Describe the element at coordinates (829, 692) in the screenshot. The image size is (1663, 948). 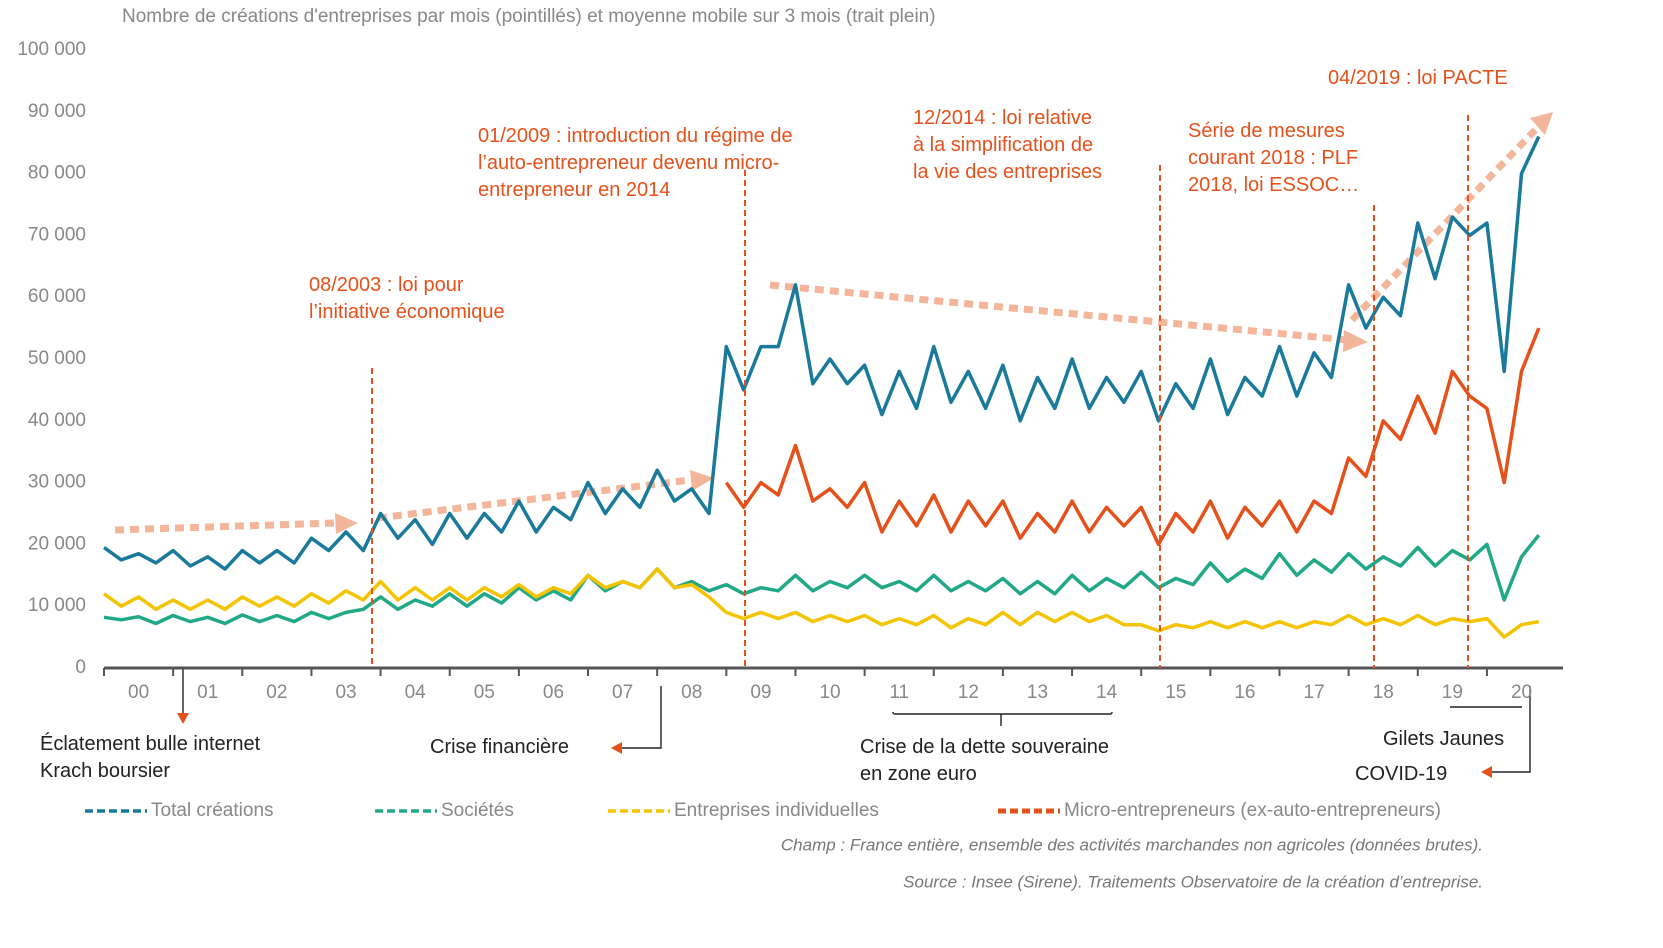
I see `x-tick-label: 10` at that location.